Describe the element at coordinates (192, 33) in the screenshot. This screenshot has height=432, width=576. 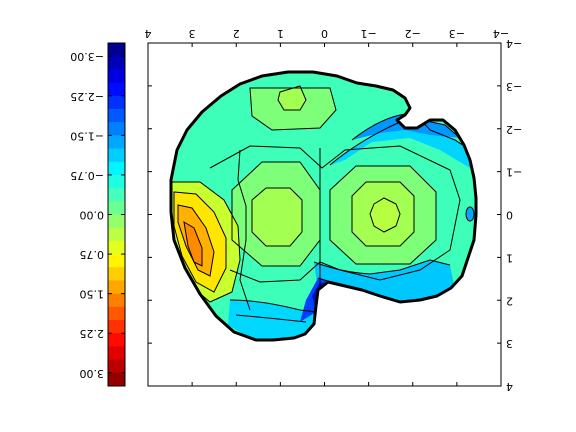
I see `x-tick-label: 3` at that location.